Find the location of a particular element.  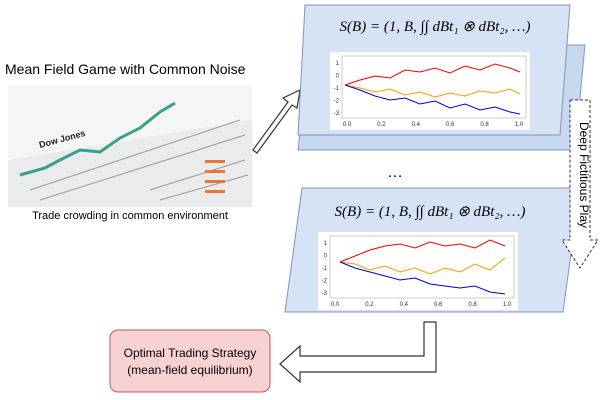

side-label: Deep Fictitious Play is located at coordinates (584, 175).